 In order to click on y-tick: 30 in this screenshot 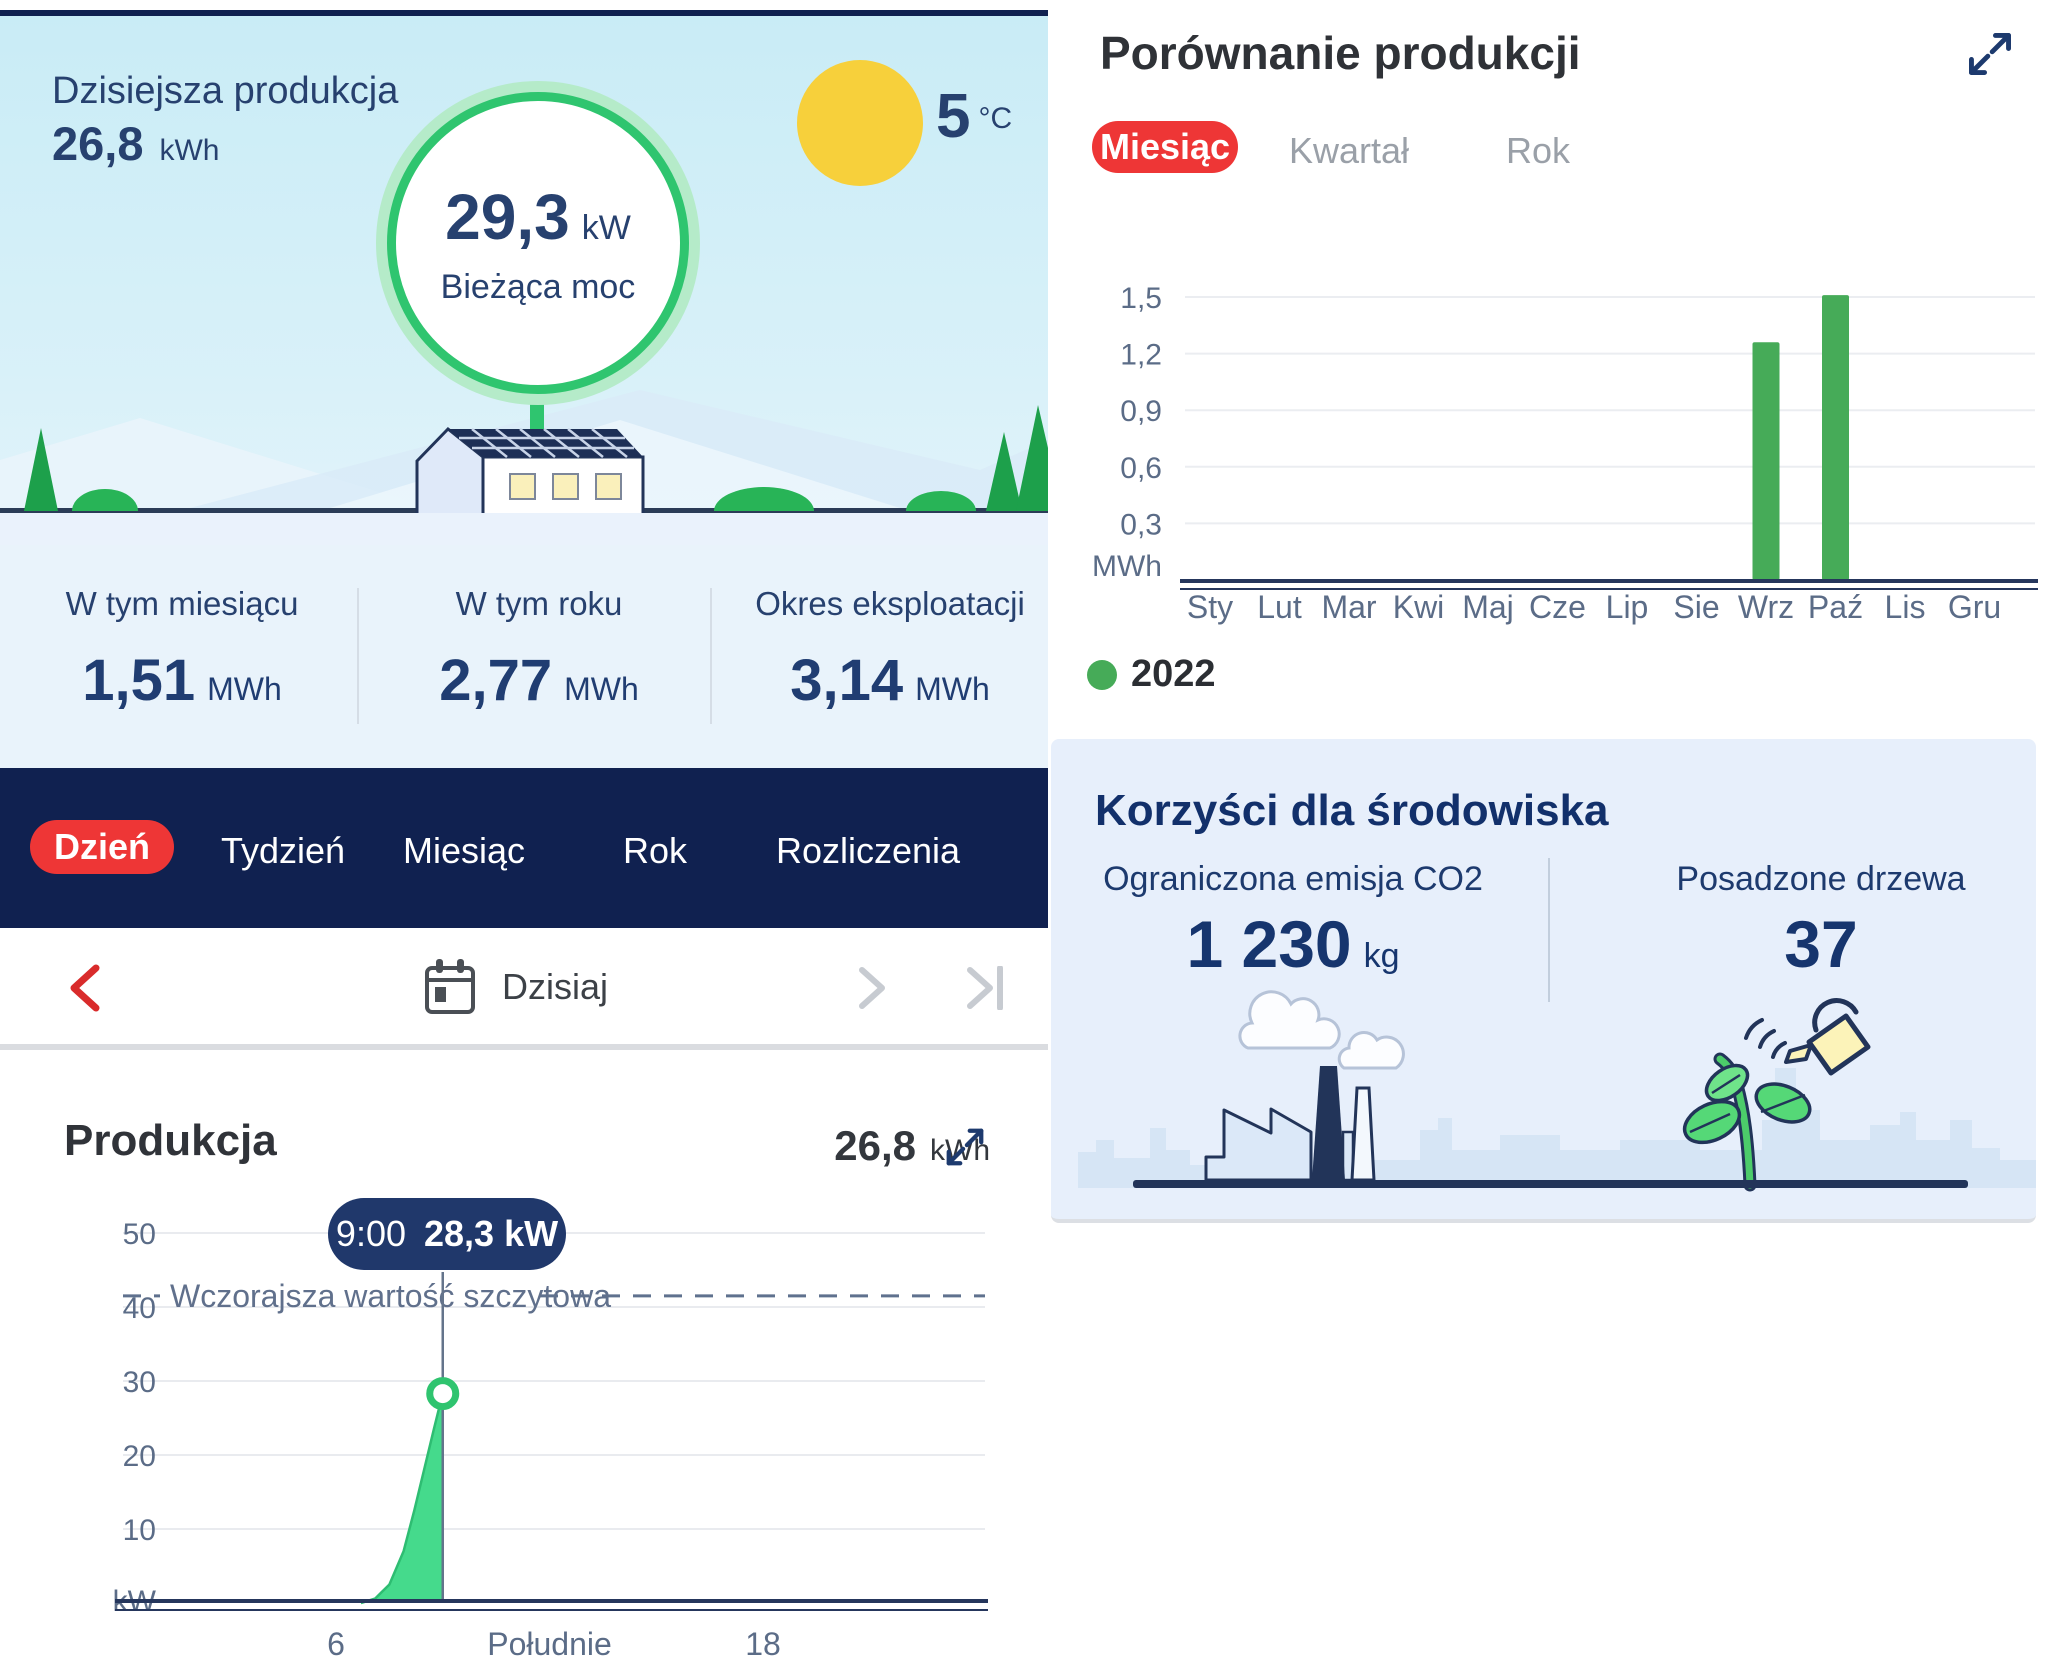, I will do `click(139, 1382)`.